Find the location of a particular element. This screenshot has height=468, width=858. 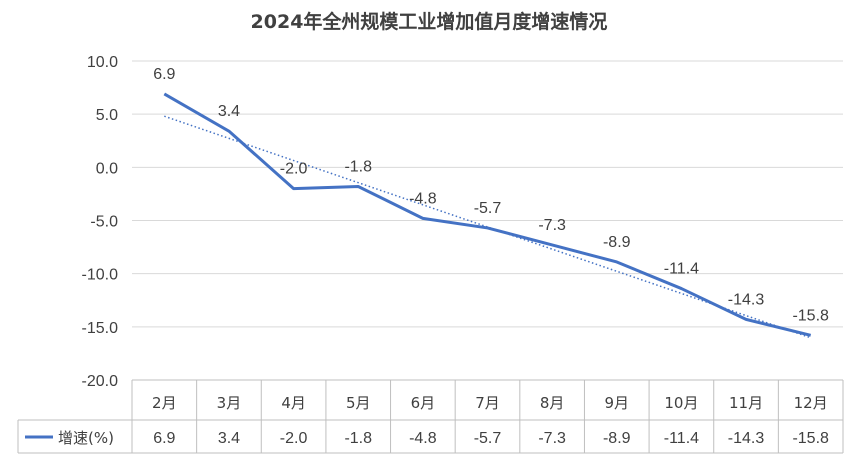

table-value: -11.4 is located at coordinates (681, 438).